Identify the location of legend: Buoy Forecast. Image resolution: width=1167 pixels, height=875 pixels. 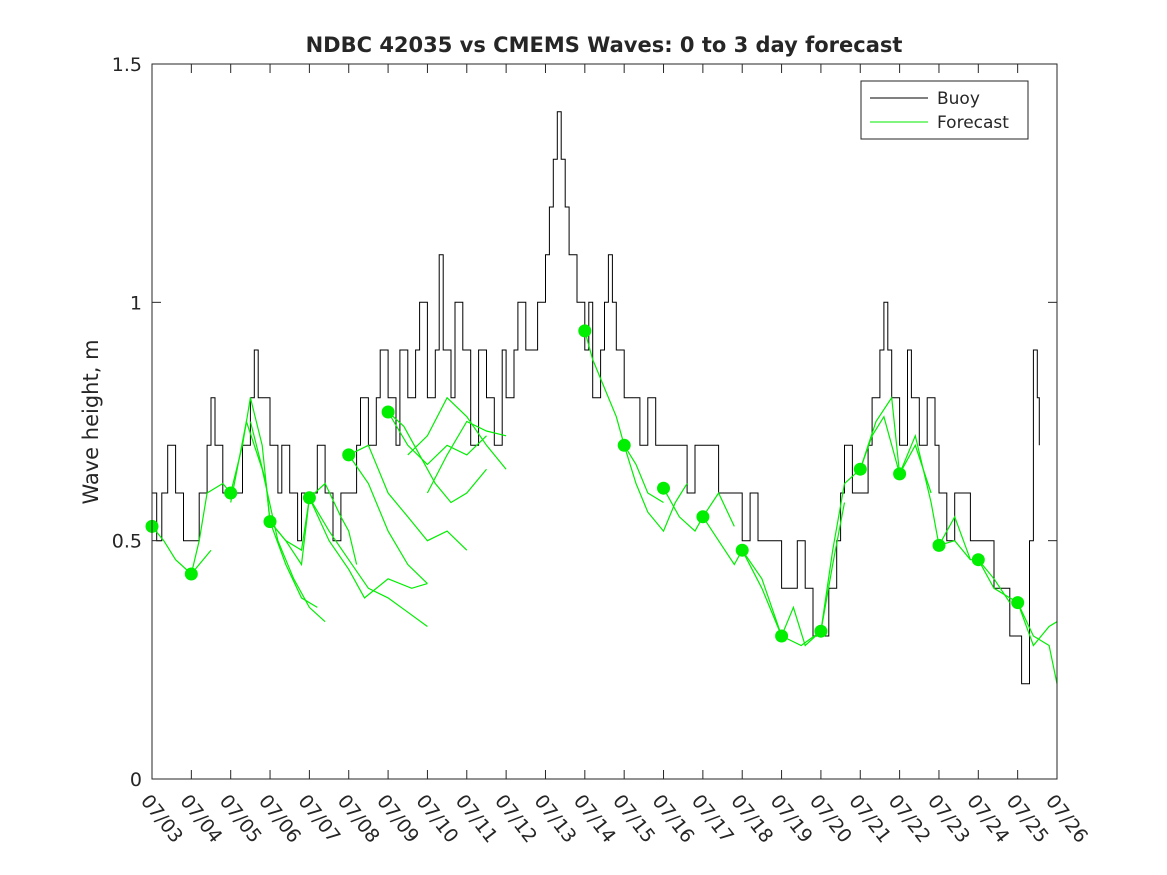
(944, 110).